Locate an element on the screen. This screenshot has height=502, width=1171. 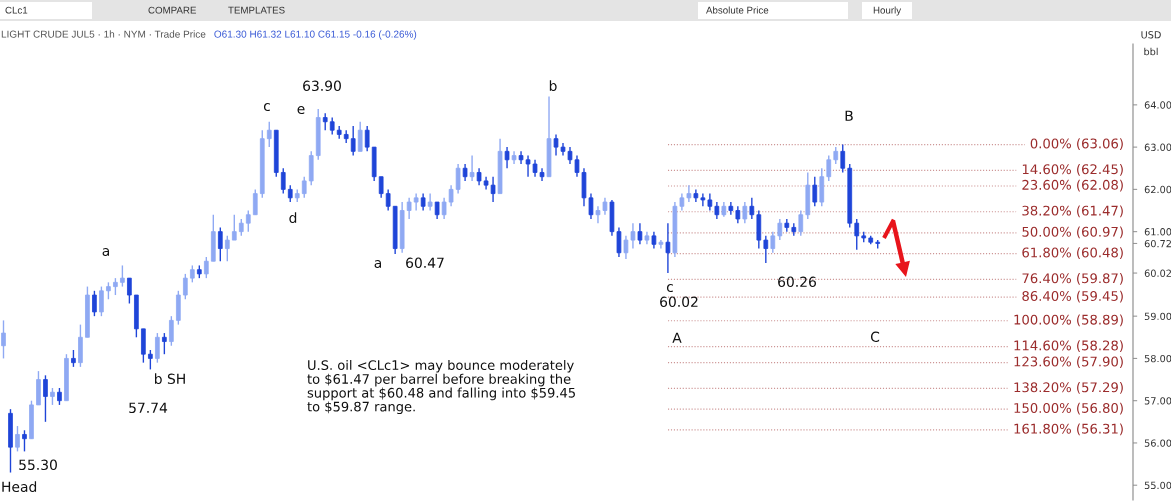
annotation: e is located at coordinates (301, 110).